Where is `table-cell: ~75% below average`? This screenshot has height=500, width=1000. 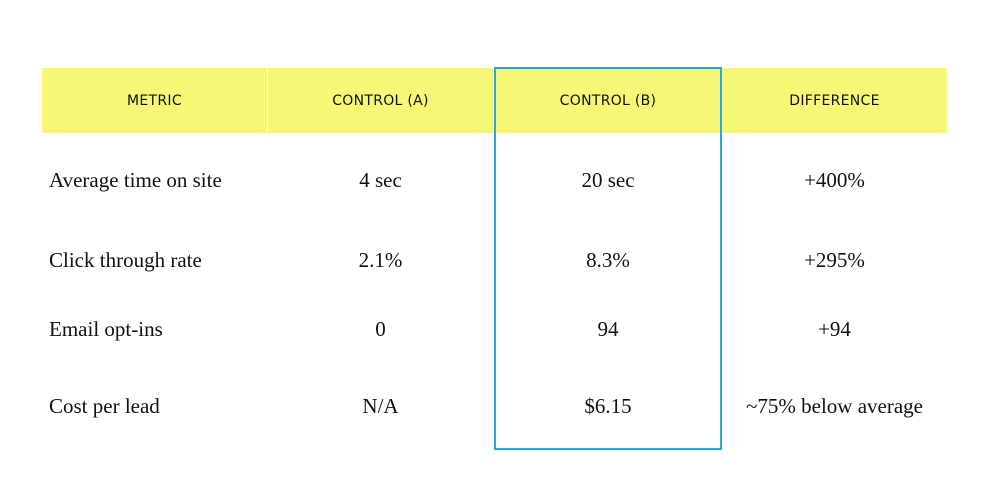 table-cell: ~75% below average is located at coordinates (834, 405).